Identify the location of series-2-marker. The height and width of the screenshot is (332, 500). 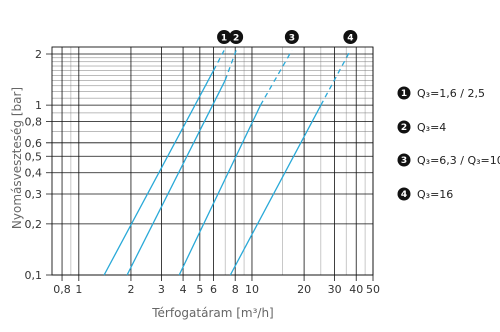
(236, 37).